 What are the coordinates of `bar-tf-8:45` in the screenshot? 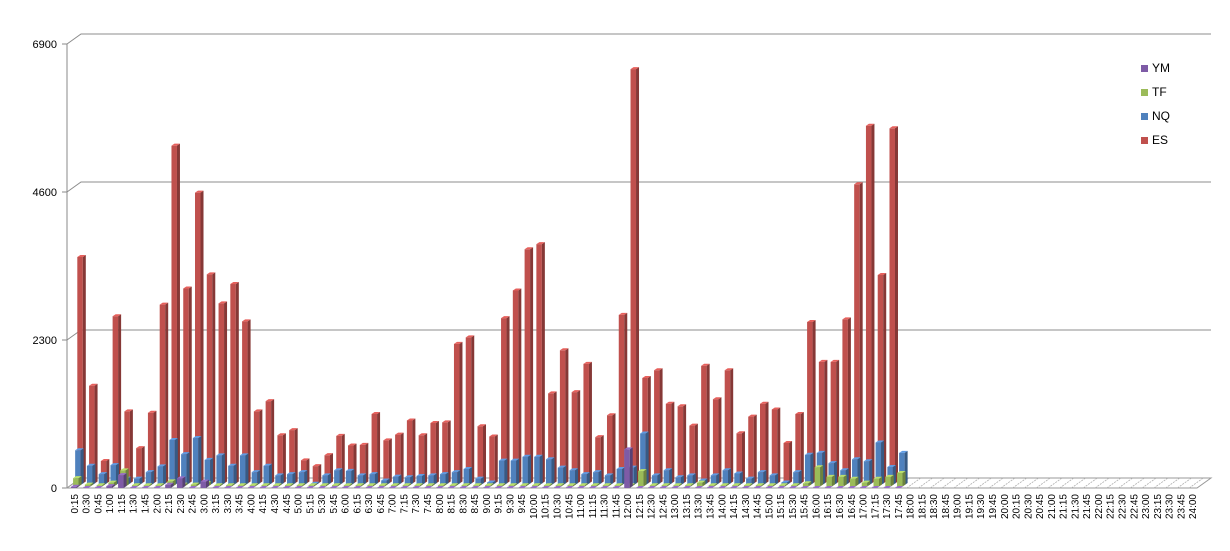 It's located at (477, 485).